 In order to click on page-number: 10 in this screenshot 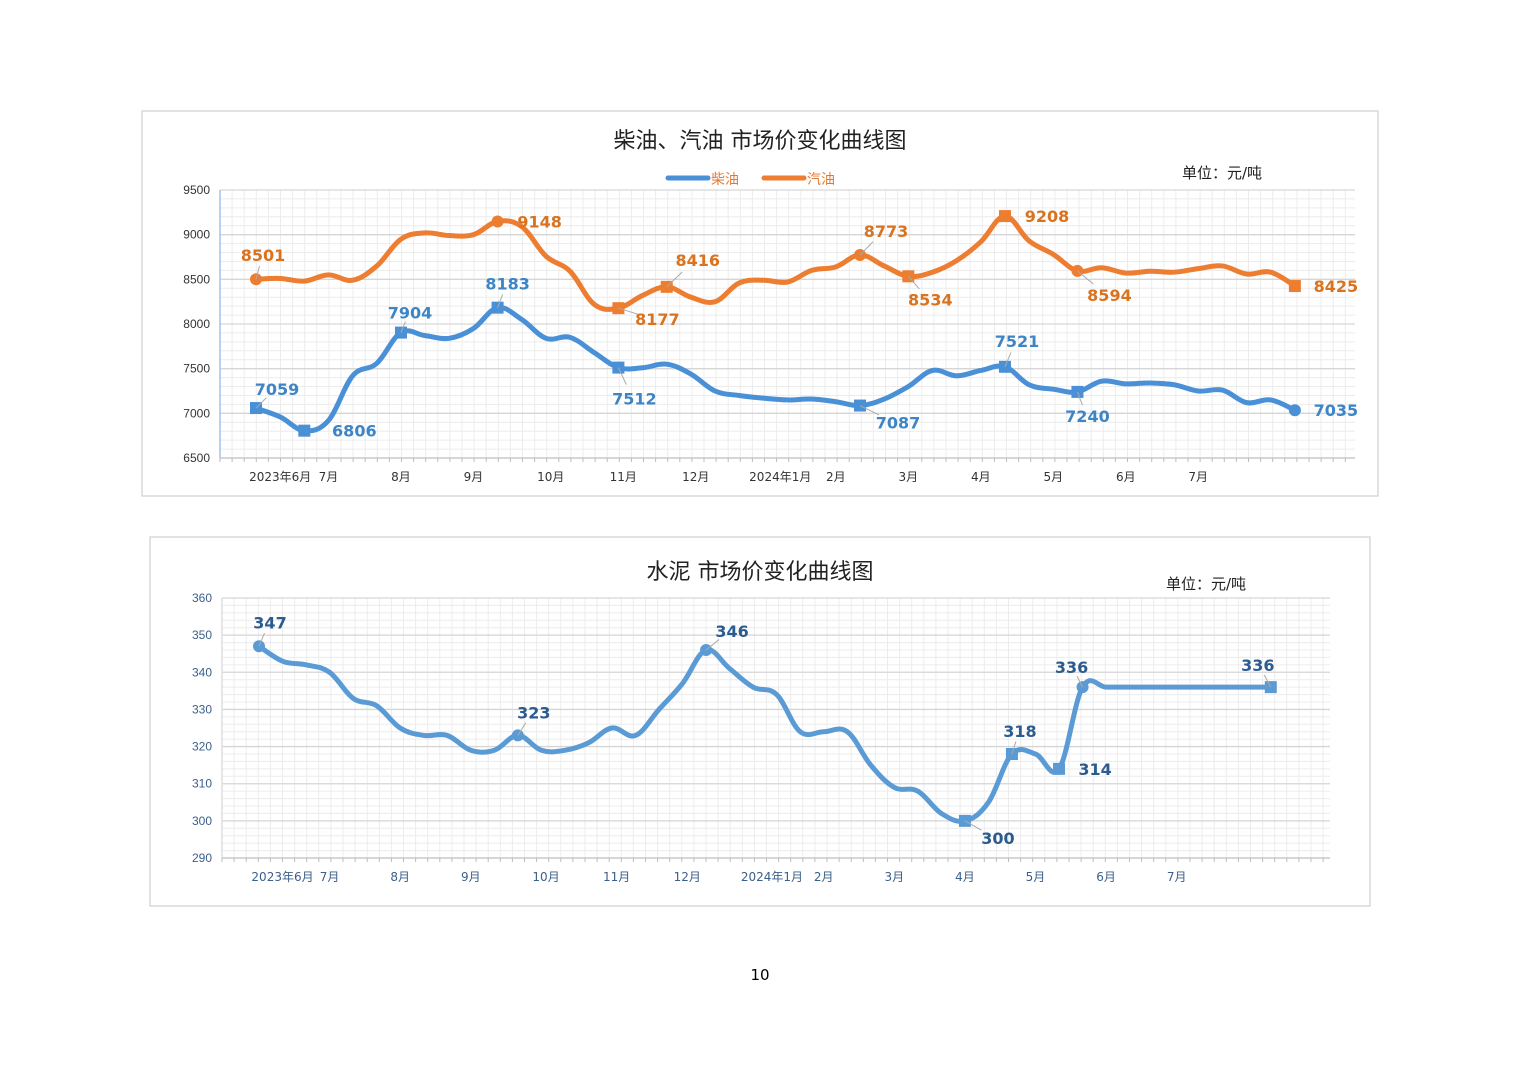, I will do `click(760, 975)`.